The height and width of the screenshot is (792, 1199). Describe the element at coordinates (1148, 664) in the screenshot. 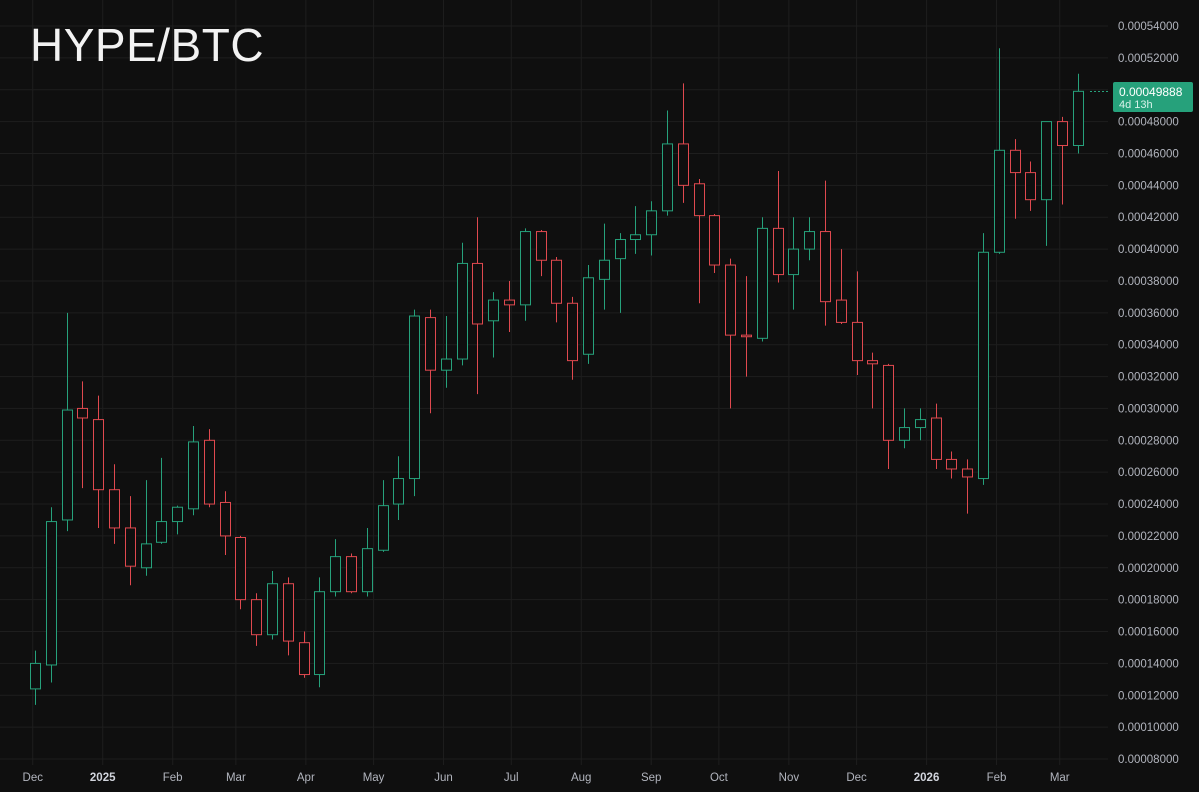

I see `price-tick-label: 0.00014000` at that location.